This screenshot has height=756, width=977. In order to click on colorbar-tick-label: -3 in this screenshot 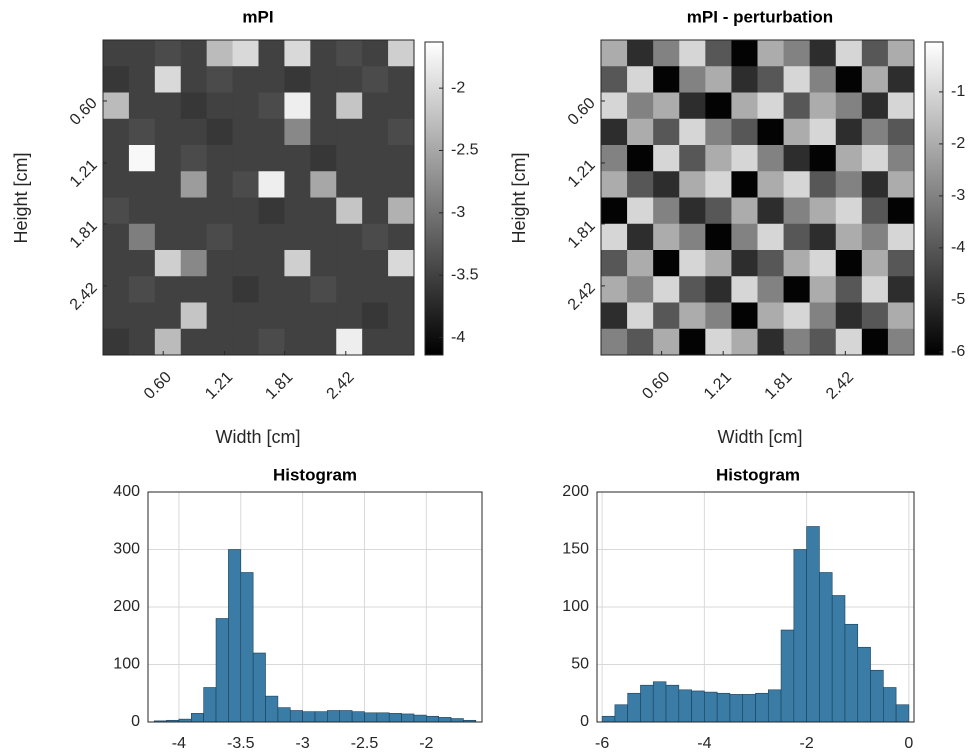, I will do `click(458, 212)`.